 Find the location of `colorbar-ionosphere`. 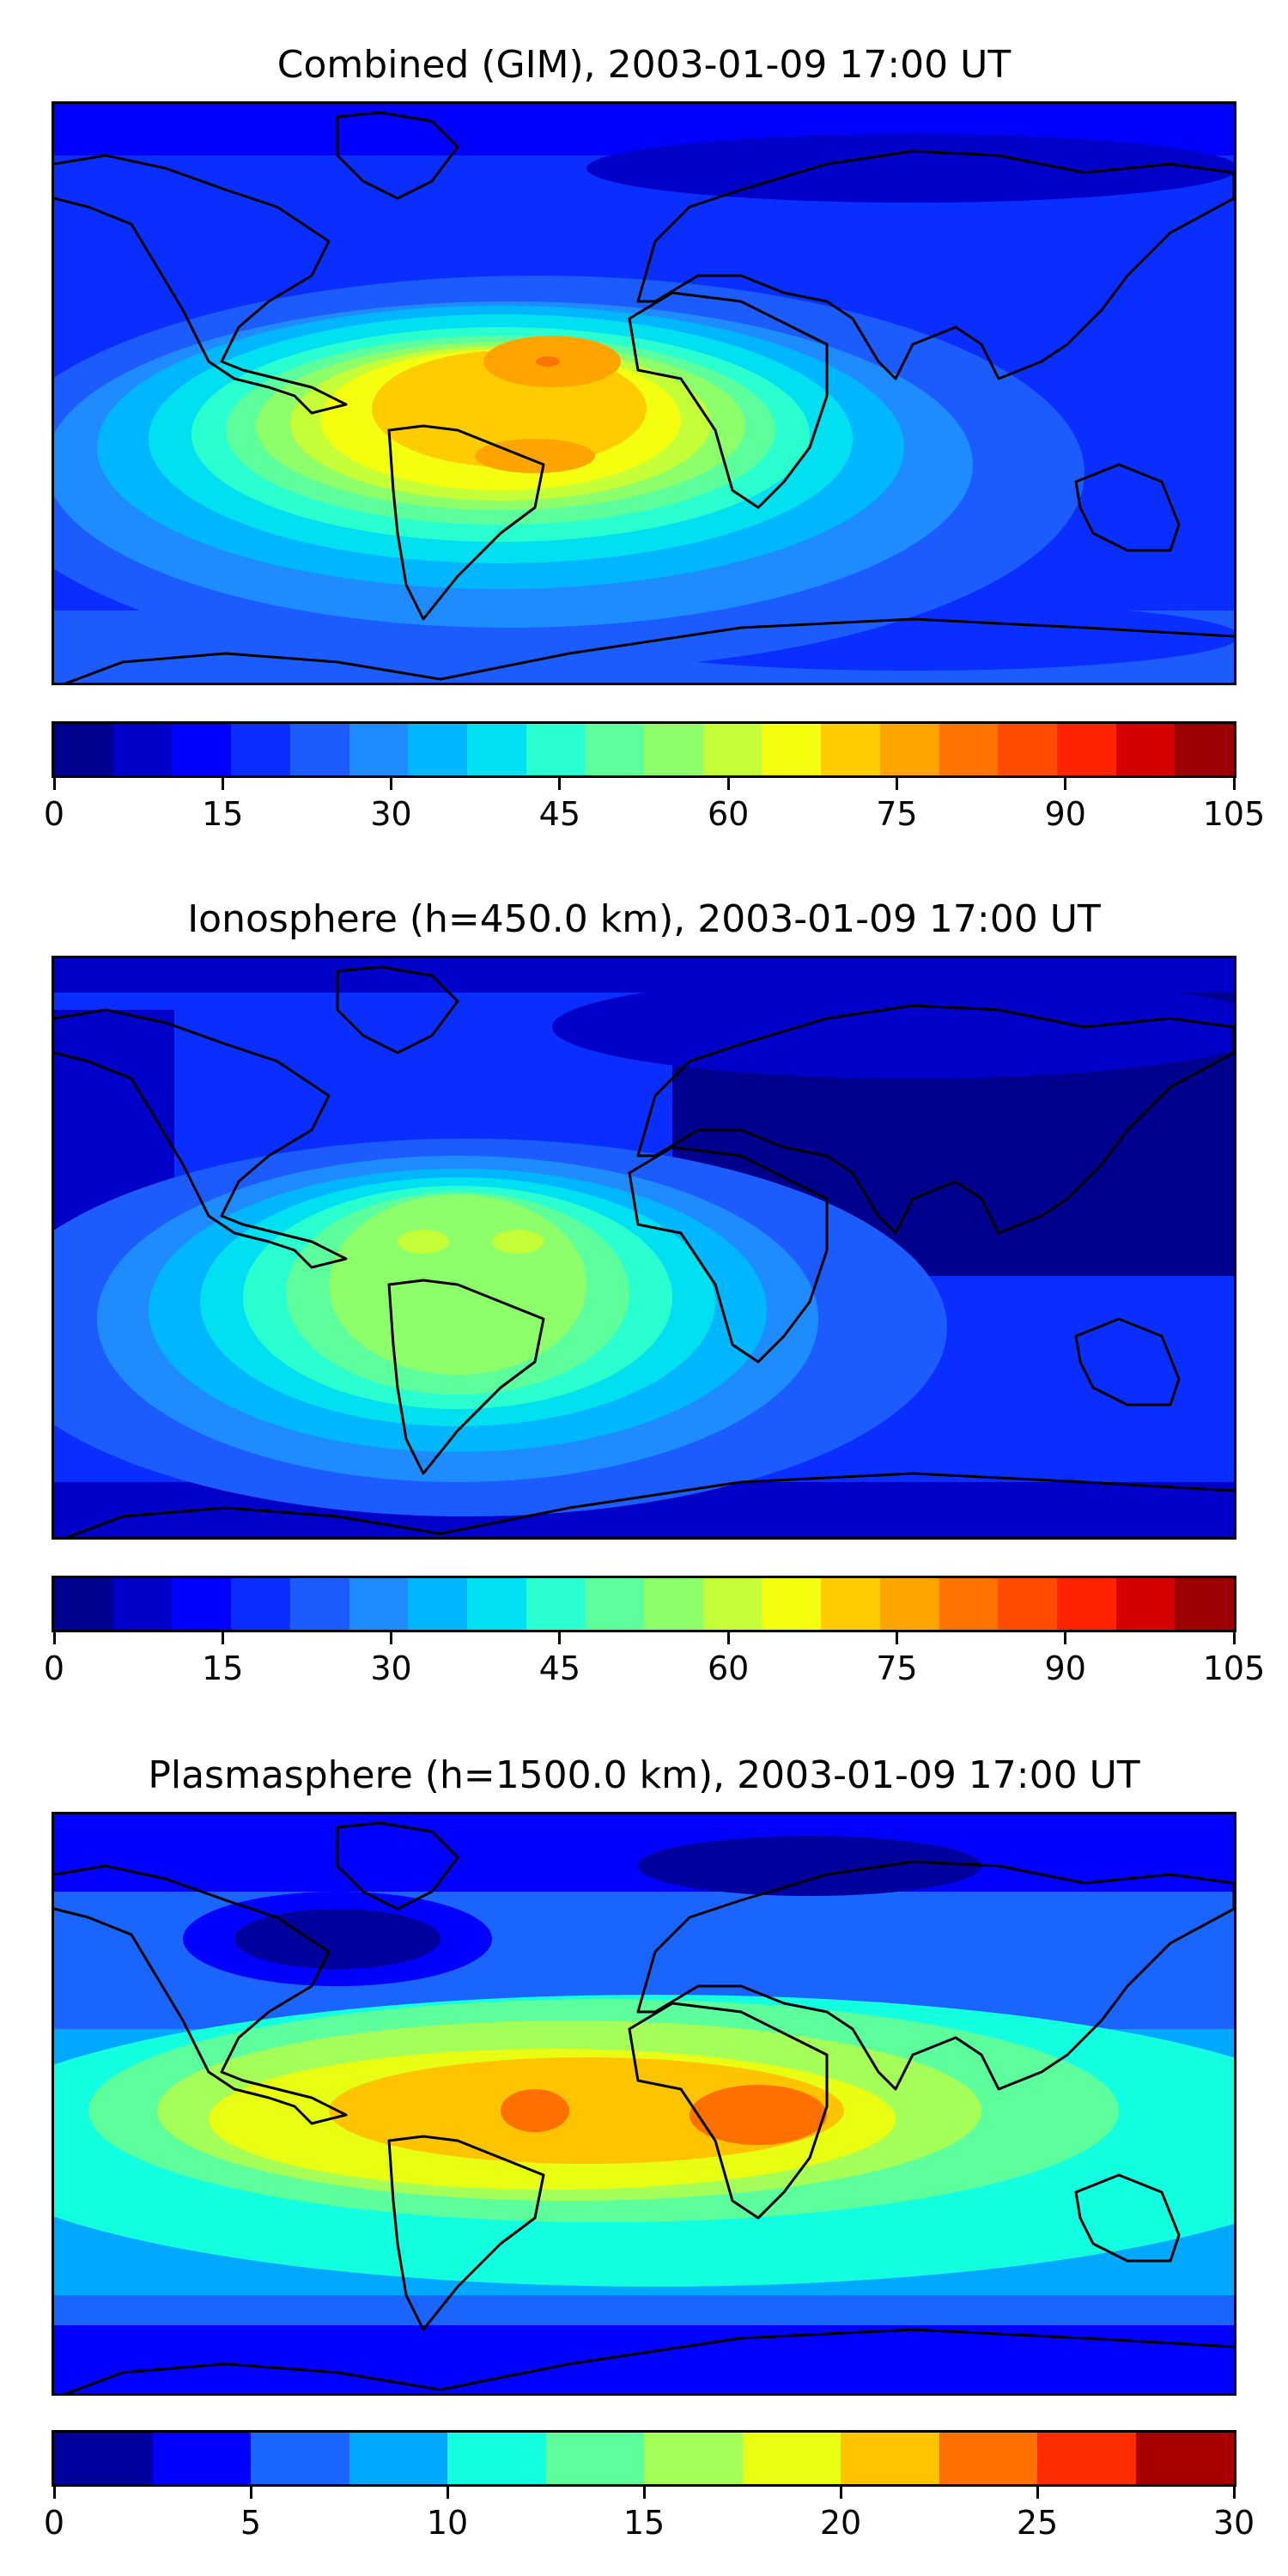

colorbar-ionosphere is located at coordinates (644, 1604).